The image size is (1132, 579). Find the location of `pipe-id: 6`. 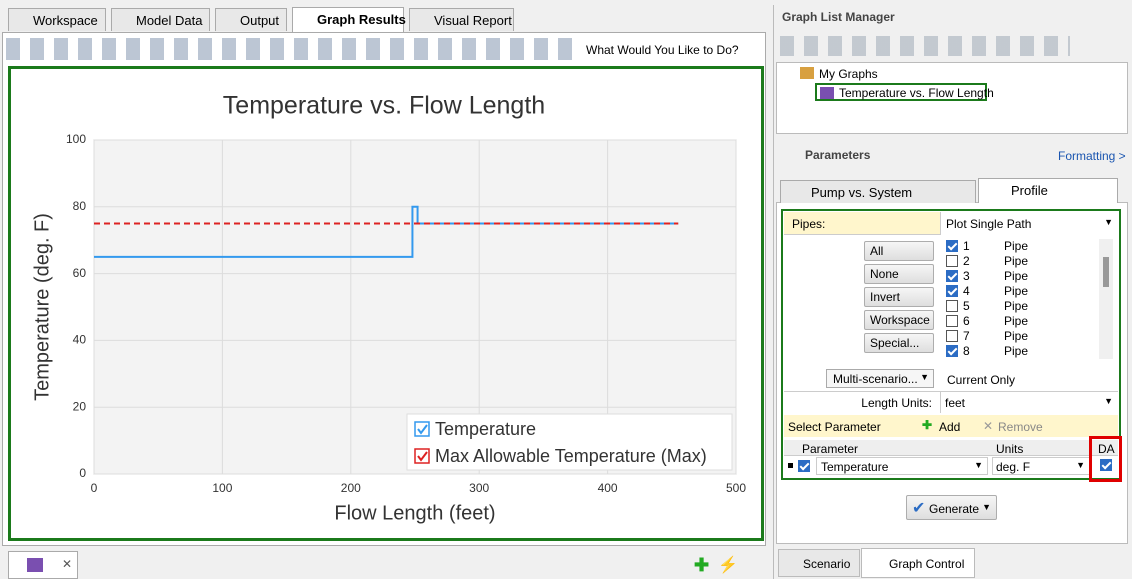

pipe-id: 6 is located at coordinates (966, 321).